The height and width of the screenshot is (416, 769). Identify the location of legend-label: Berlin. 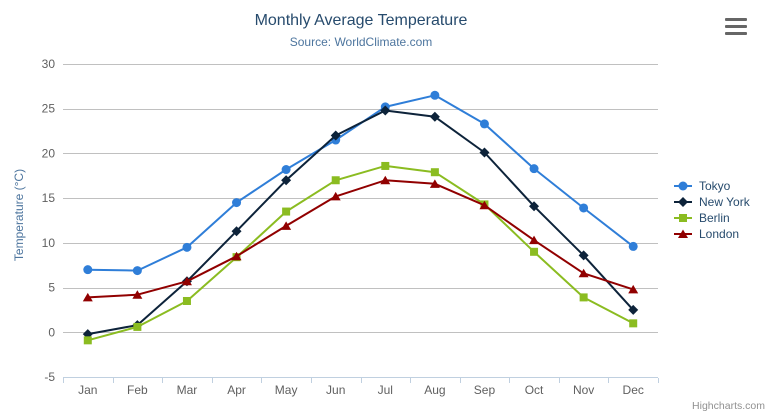
(714, 218).